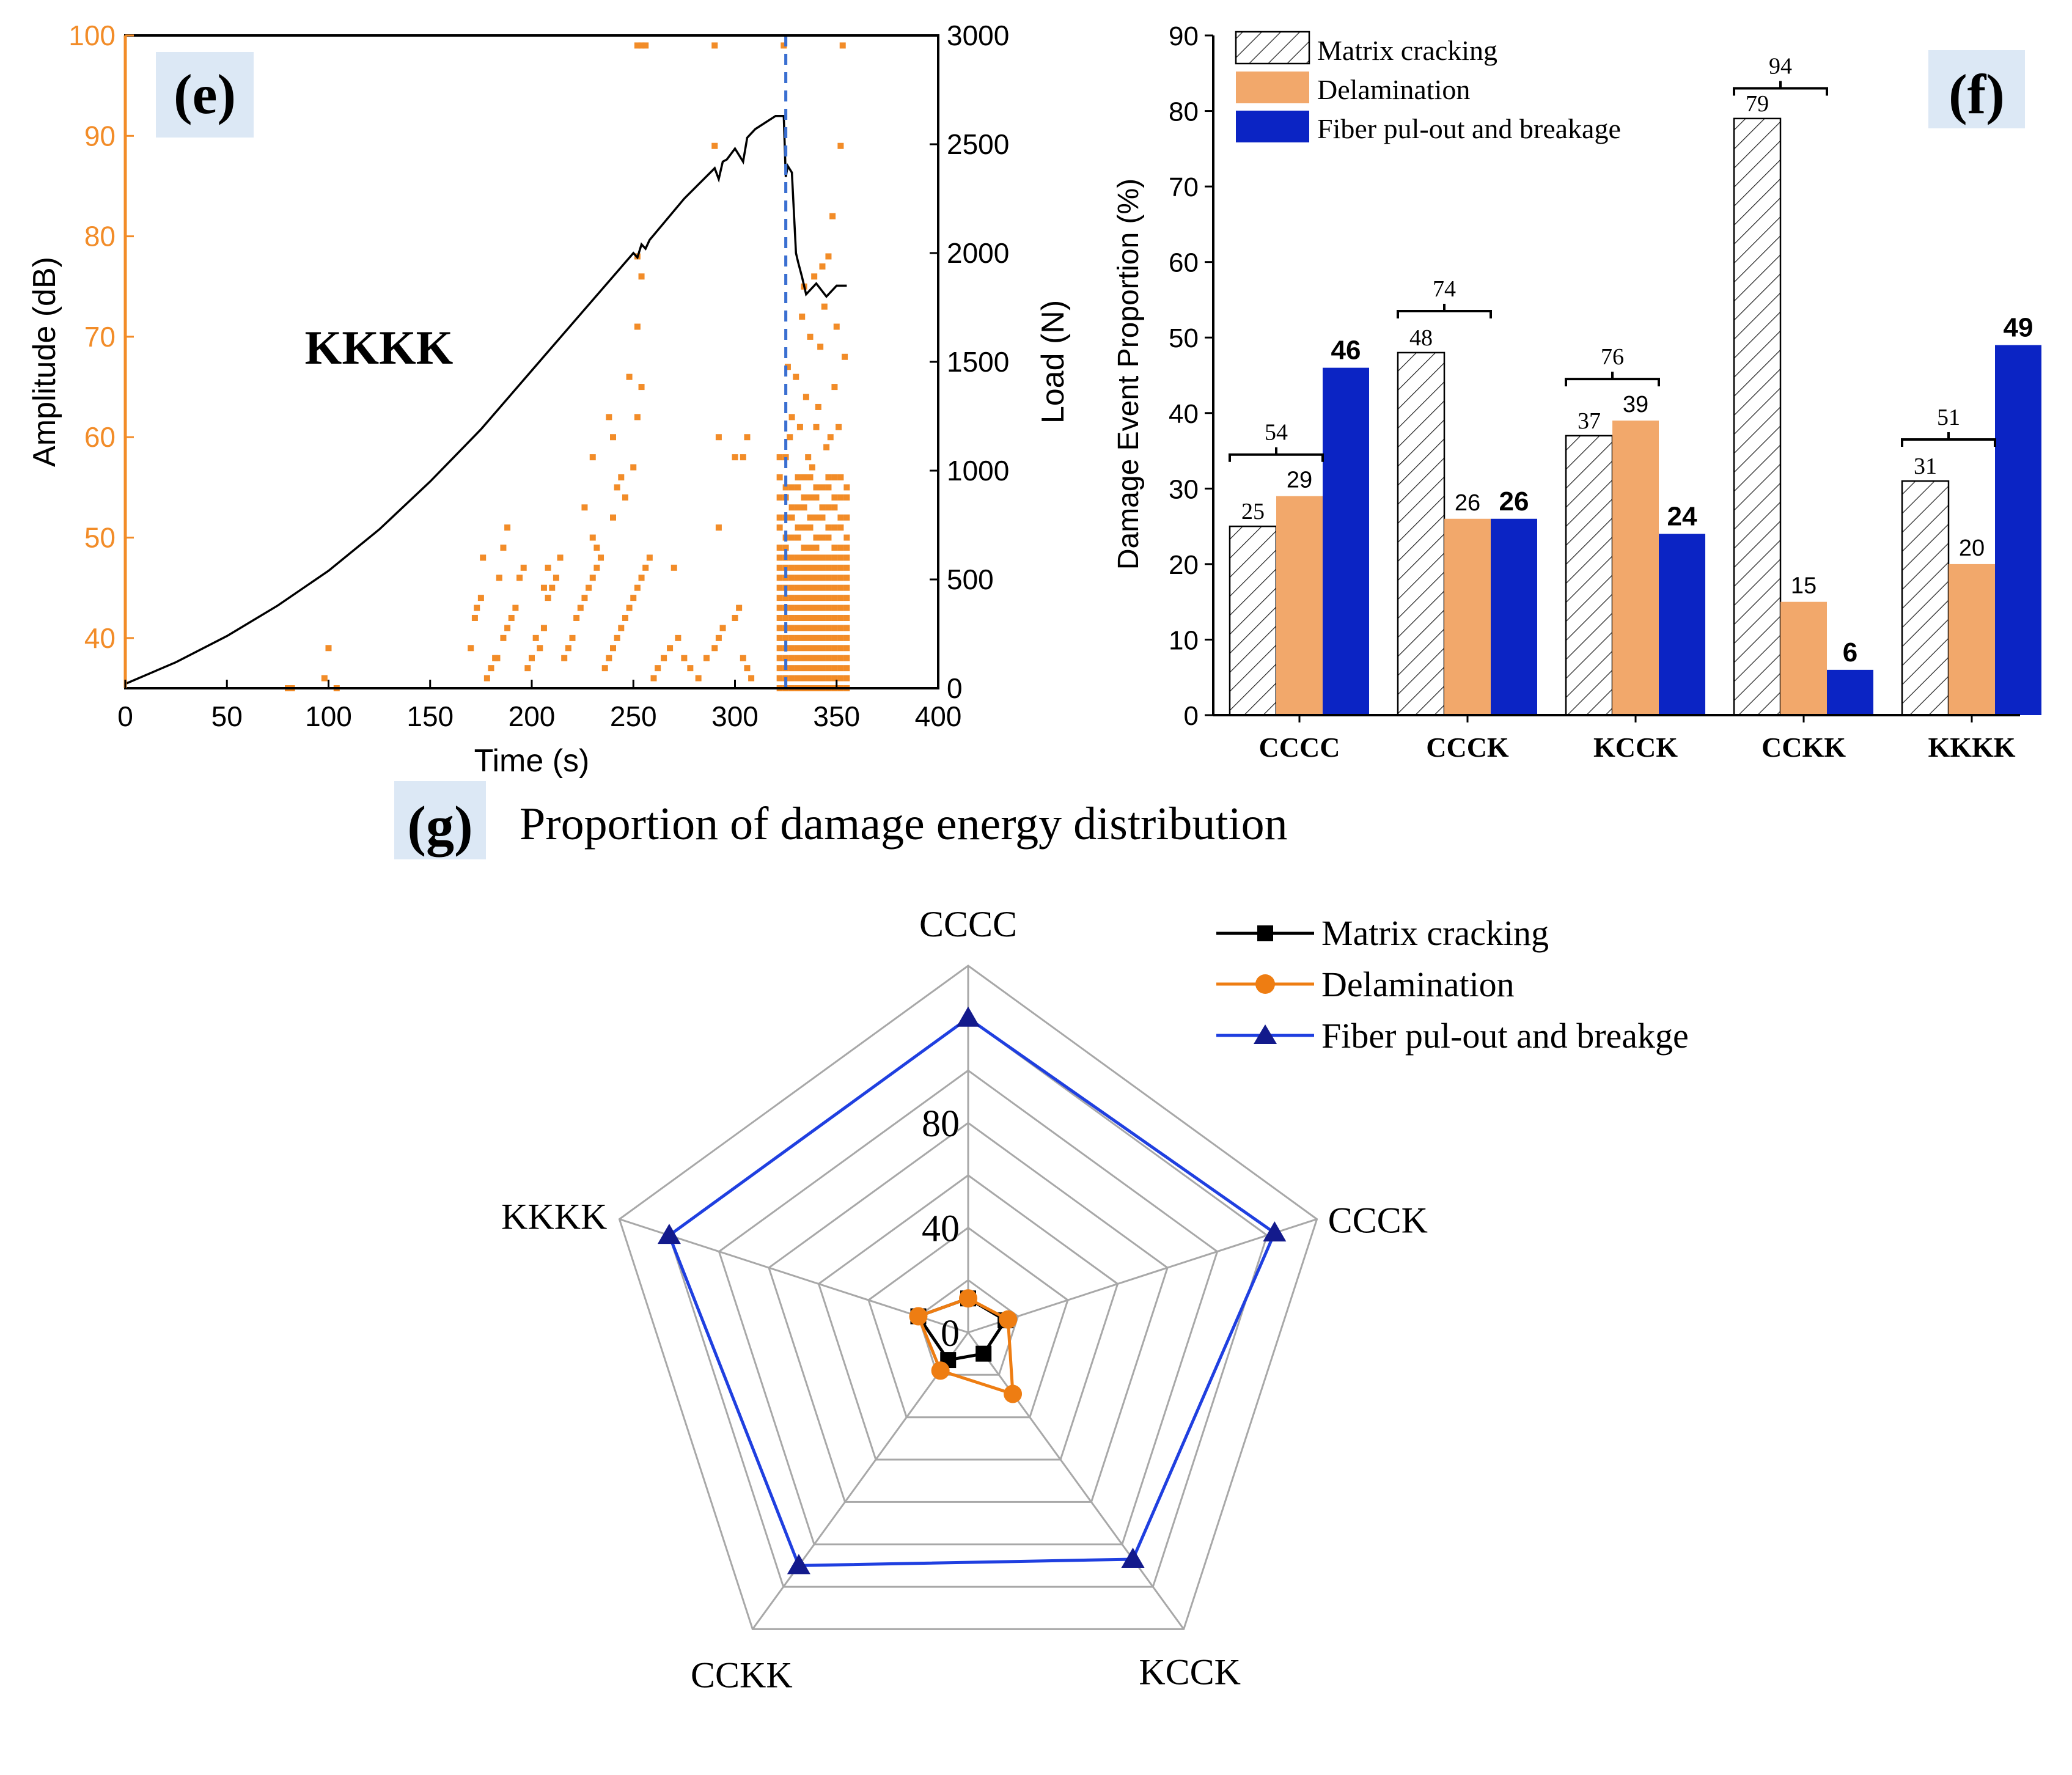  Describe the element at coordinates (1977, 94) in the screenshot. I see `panel-f-label: (f)` at that location.